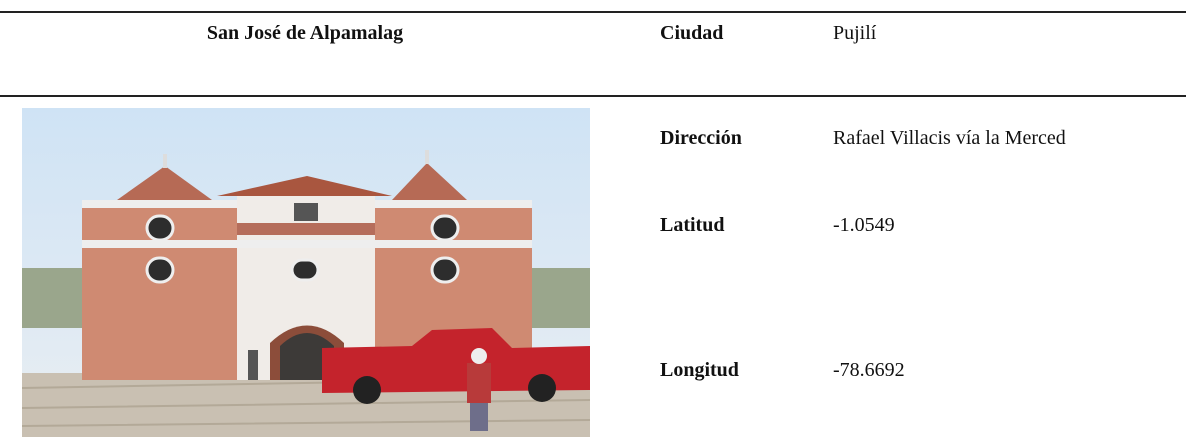 Image resolution: width=1186 pixels, height=447 pixels. I want to click on row-label: Latitud, so click(692, 225).